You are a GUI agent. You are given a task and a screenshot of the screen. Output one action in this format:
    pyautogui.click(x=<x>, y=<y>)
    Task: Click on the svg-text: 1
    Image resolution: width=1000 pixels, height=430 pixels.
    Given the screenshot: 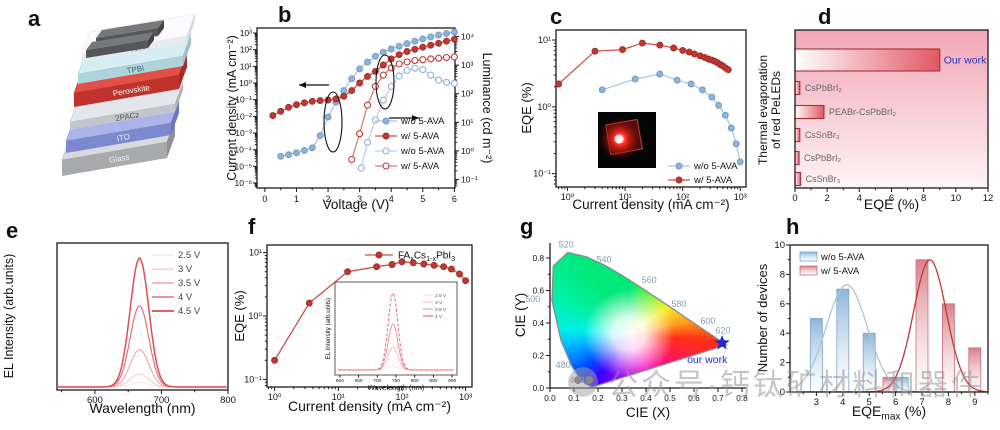 What is the action you would take?
    pyautogui.click(x=296, y=199)
    